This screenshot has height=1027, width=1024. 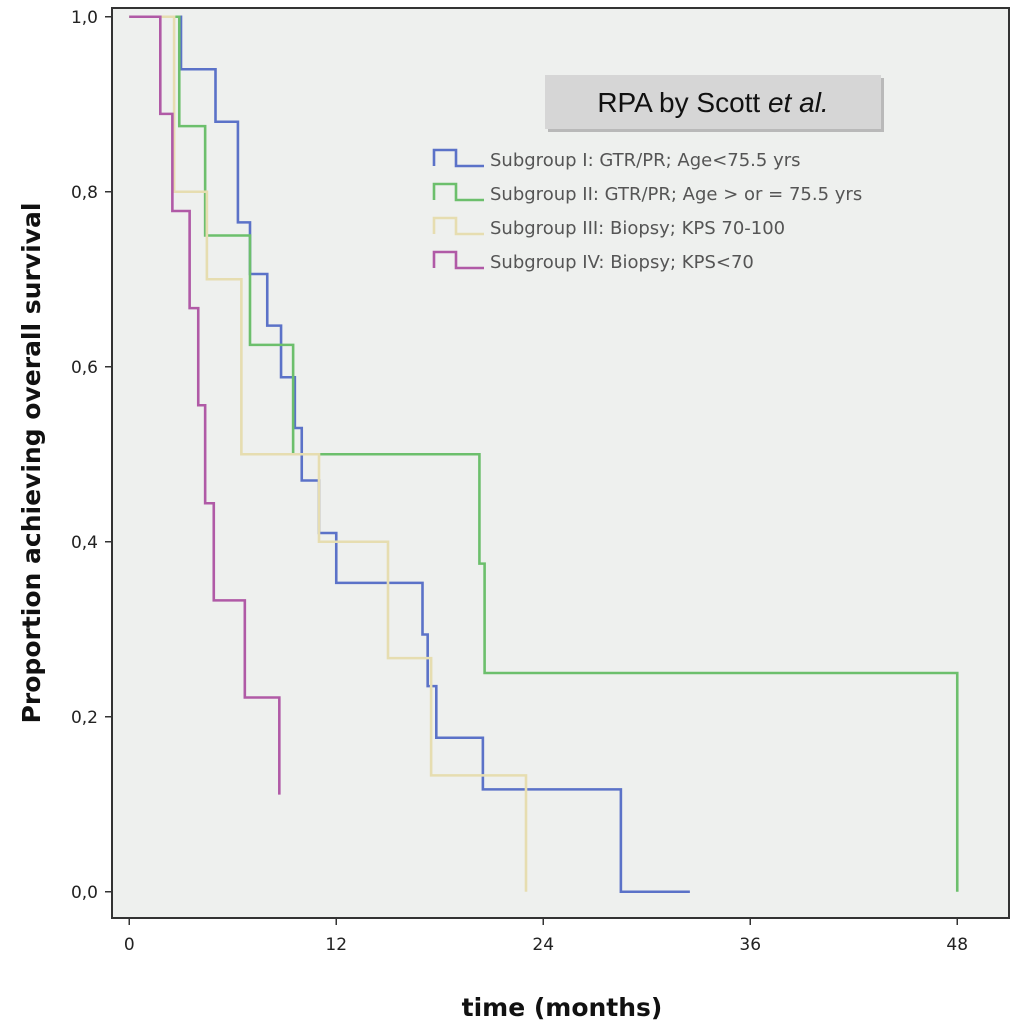 What do you see at coordinates (31, 463) in the screenshot?
I see `y-axis-label: Proportion achieving overall survival` at bounding box center [31, 463].